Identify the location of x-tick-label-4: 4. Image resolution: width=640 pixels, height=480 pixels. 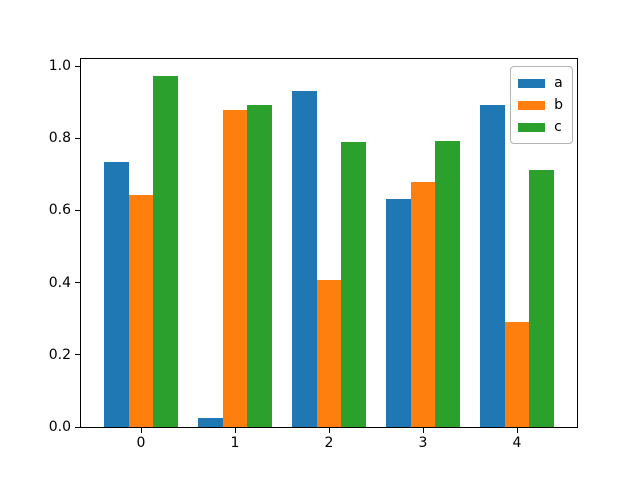
(517, 443).